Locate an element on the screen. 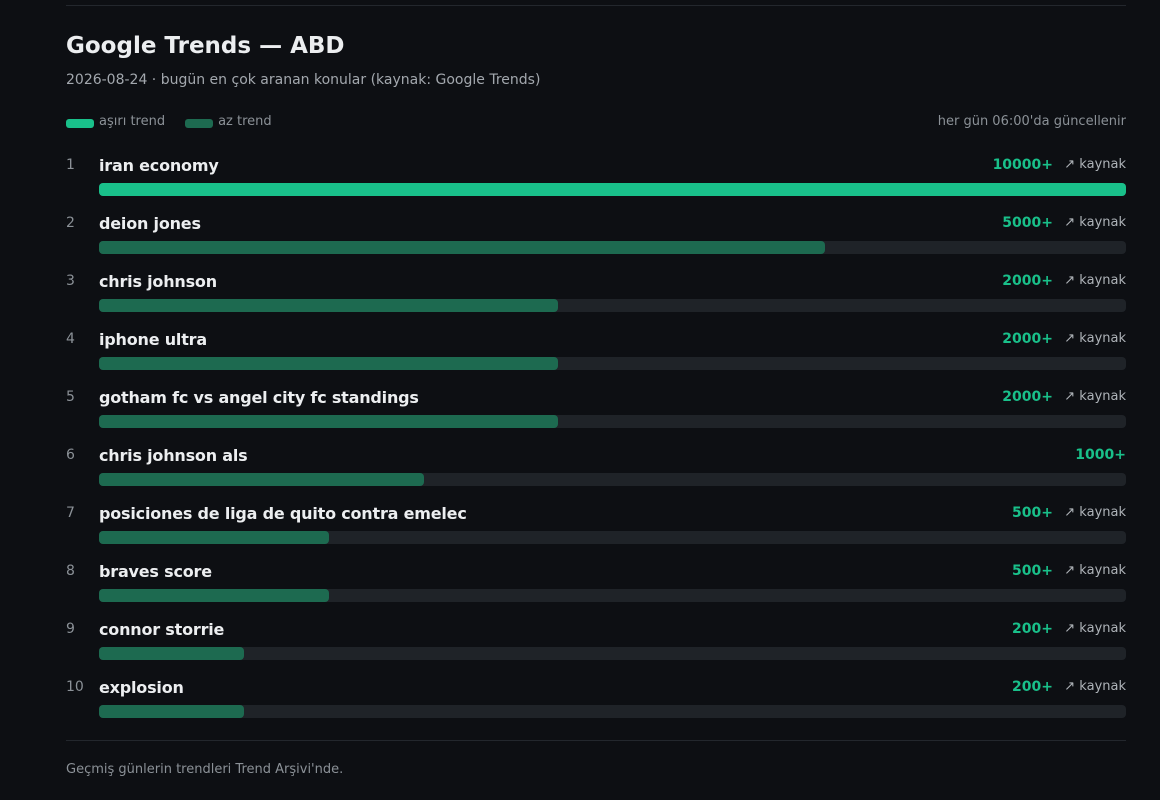  term: connor storrie is located at coordinates (162, 629).